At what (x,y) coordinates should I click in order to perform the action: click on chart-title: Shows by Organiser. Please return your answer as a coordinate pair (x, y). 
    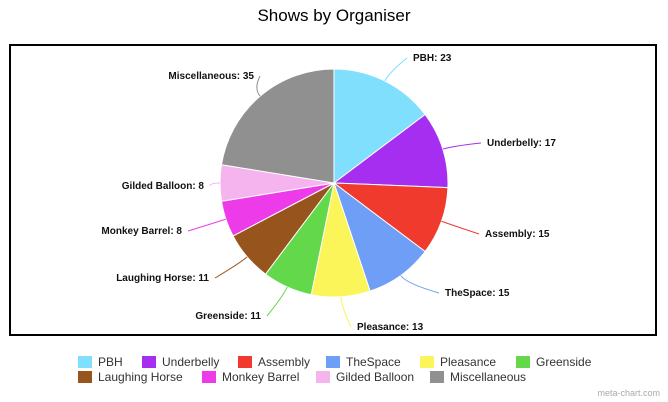
    Looking at the image, I should click on (334, 15).